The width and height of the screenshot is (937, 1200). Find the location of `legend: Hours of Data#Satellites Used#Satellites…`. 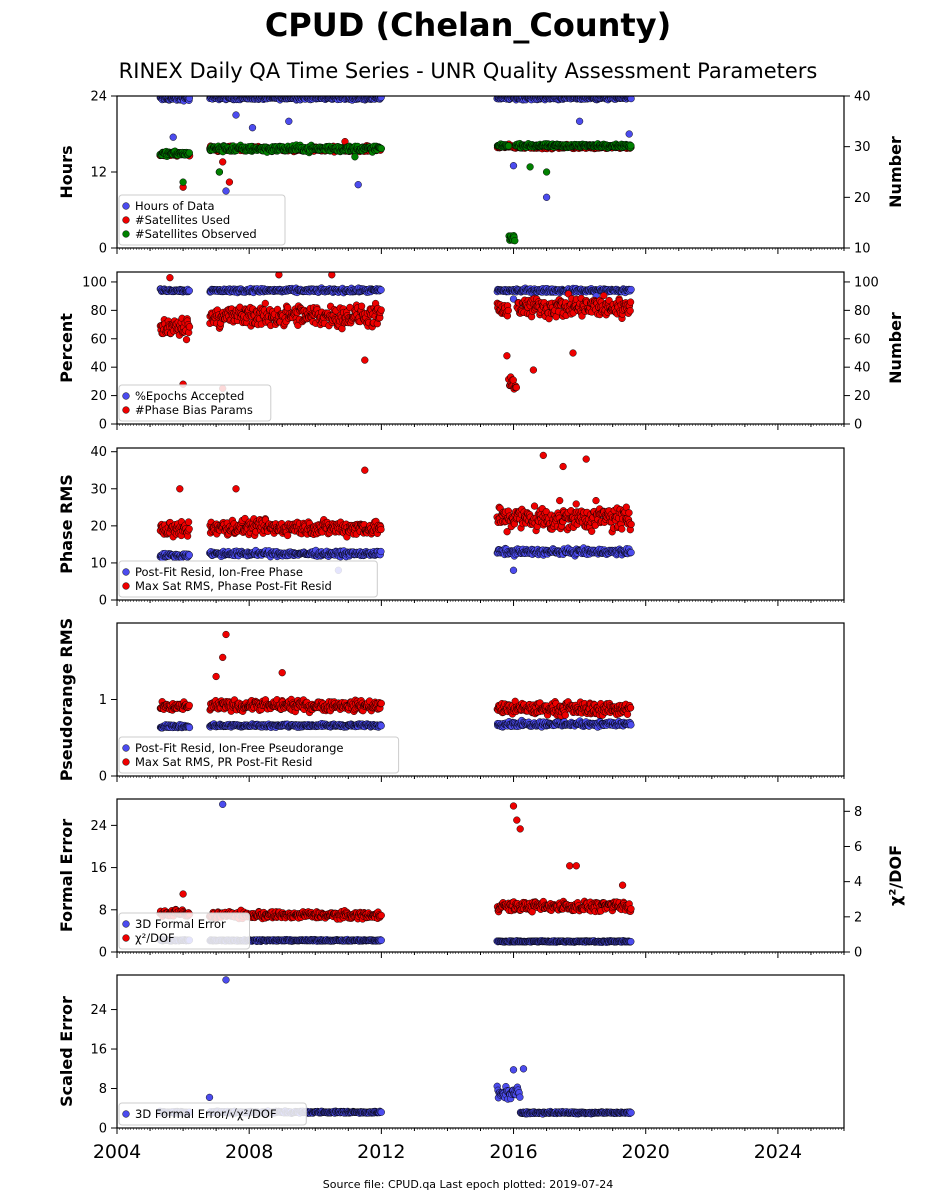

legend: Hours of Data#Satellites Used#Satellites… is located at coordinates (202, 220).